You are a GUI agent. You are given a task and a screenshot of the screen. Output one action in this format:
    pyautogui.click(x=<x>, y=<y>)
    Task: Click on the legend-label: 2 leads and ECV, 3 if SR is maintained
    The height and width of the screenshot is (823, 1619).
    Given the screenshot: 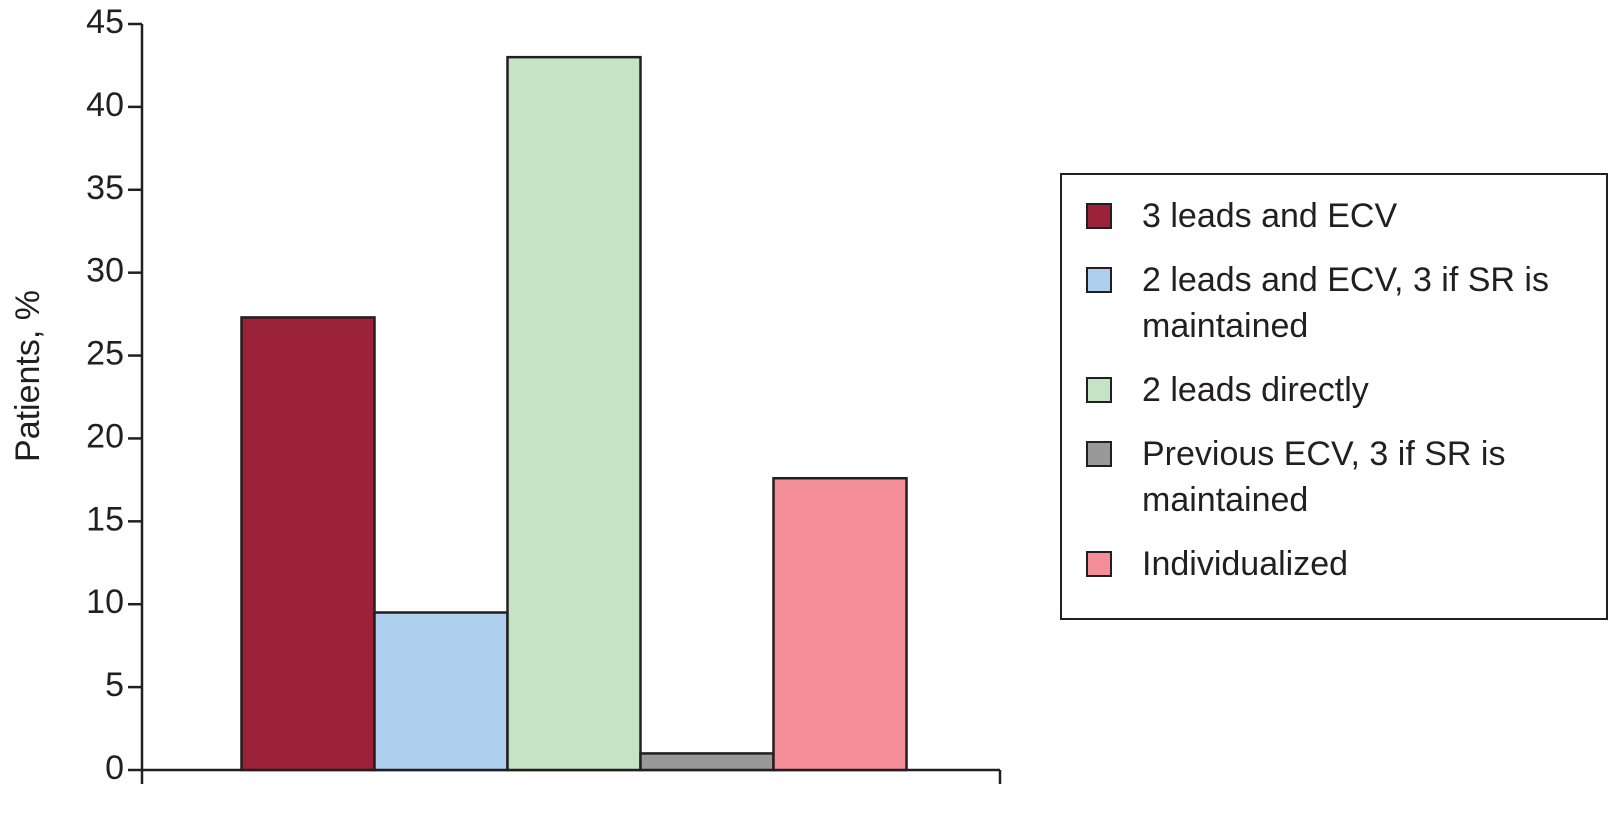 What is the action you would take?
    pyautogui.click(x=1345, y=303)
    